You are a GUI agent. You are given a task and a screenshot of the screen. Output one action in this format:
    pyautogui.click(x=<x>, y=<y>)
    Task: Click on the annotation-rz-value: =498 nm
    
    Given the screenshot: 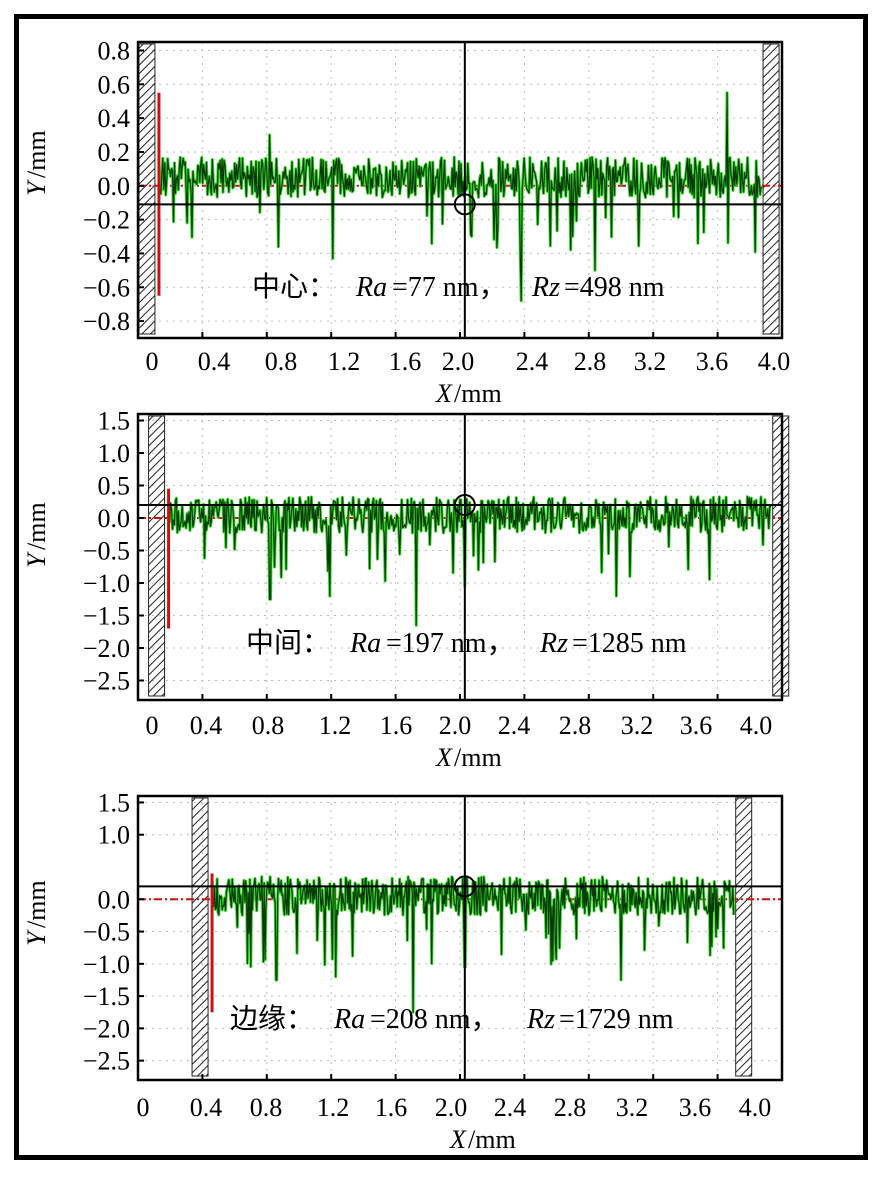 What is the action you would take?
    pyautogui.click(x=614, y=287)
    